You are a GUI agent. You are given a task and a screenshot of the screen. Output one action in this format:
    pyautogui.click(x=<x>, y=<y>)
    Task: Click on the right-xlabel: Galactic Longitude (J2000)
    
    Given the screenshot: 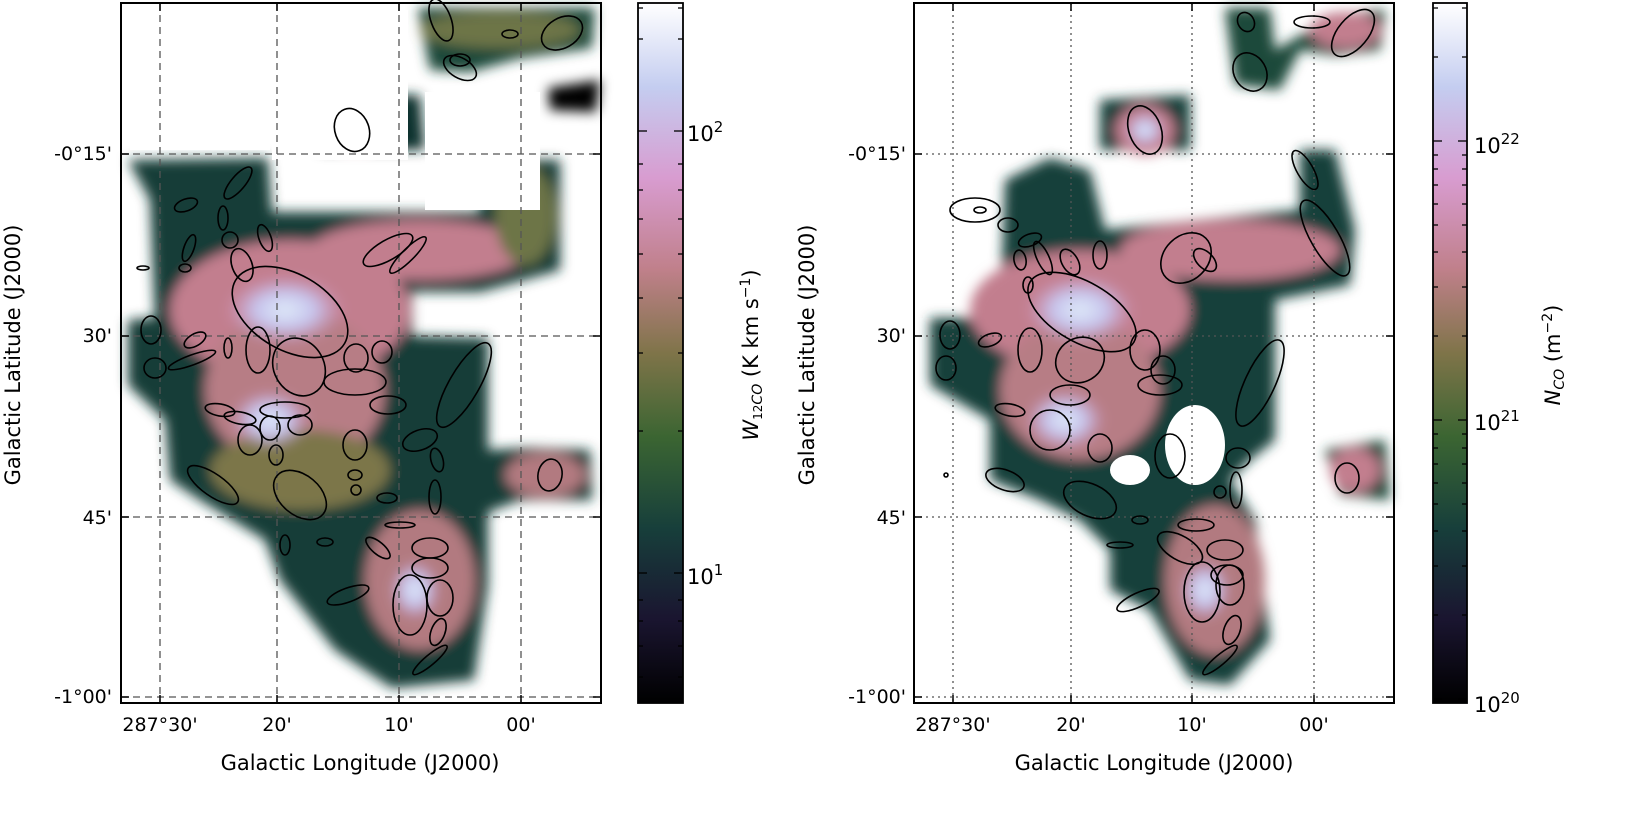 What is the action you would take?
    pyautogui.click(x=1154, y=763)
    